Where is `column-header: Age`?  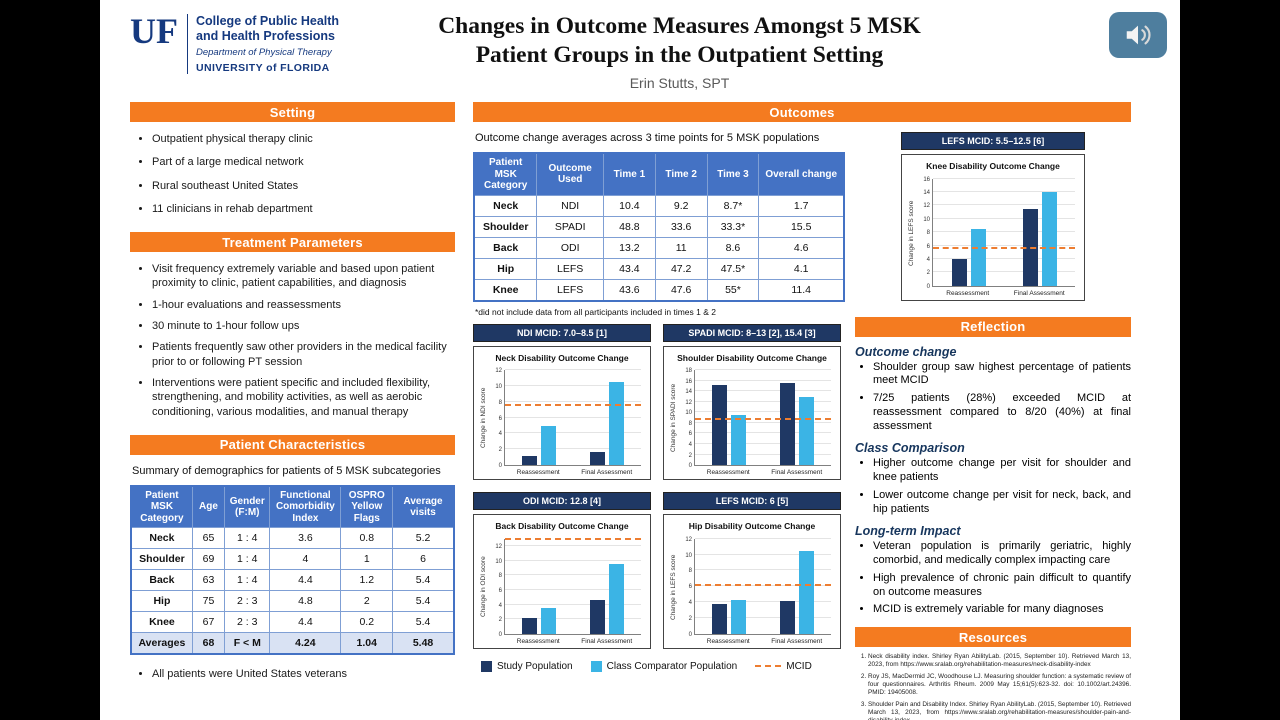
column-header: Age is located at coordinates (208, 507).